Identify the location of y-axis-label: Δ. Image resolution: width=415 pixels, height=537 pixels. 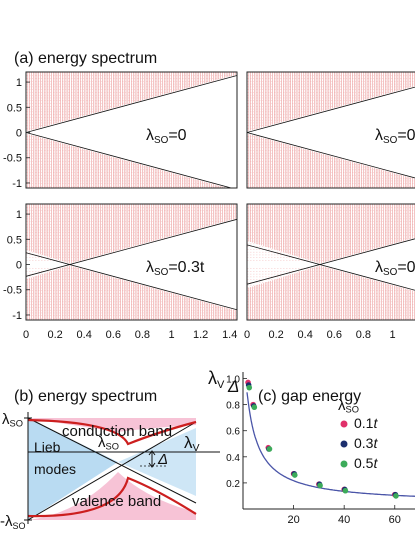
(233, 386).